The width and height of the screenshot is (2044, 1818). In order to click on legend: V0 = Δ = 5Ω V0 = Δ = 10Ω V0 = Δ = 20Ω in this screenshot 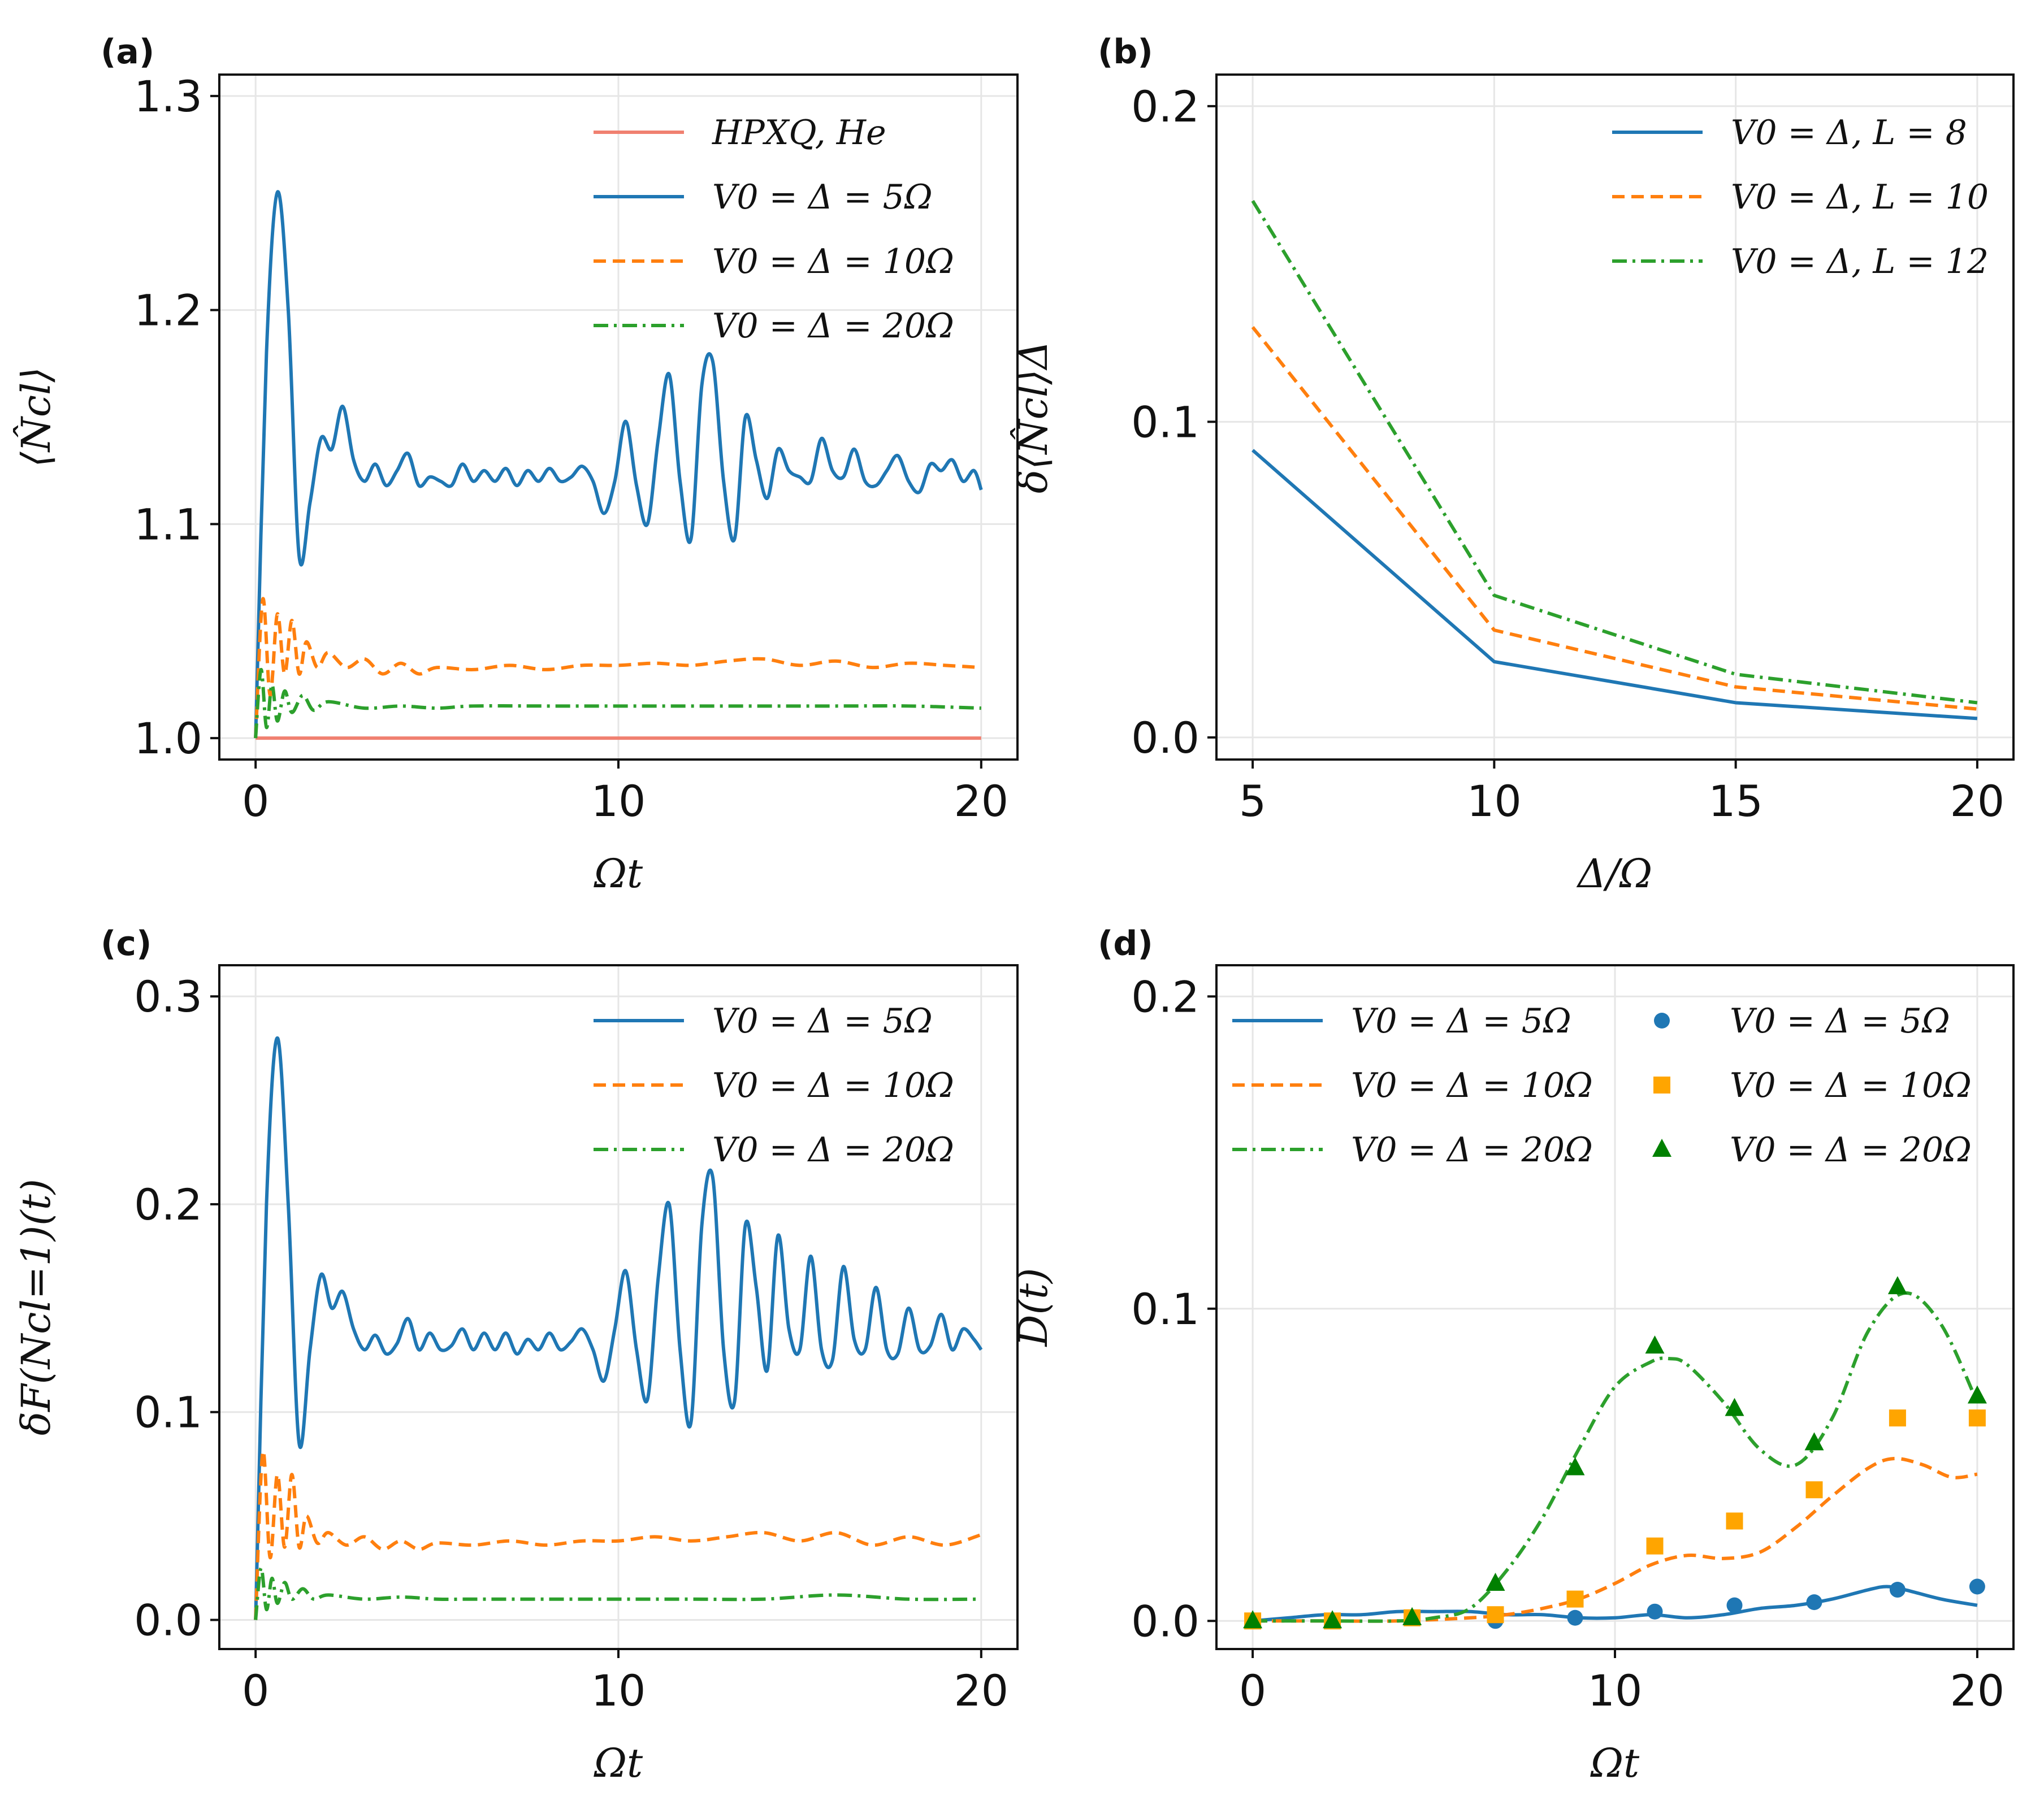, I will do `click(774, 1085)`.